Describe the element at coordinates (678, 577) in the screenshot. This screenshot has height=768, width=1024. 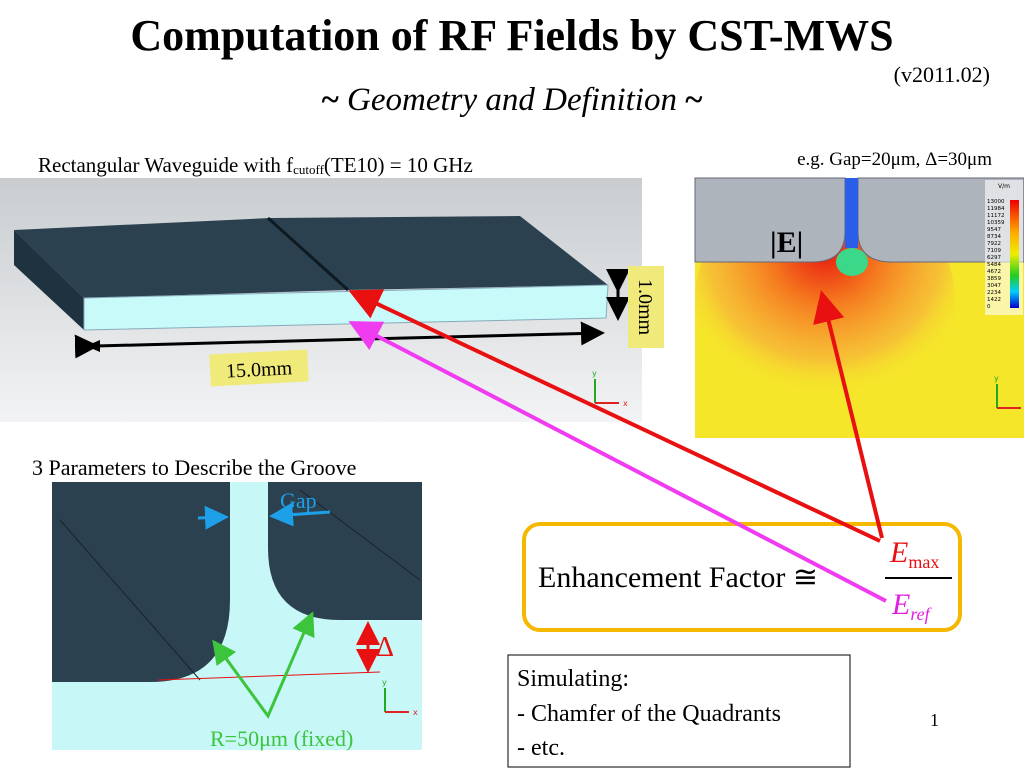
I see `definition-text: Enhancement Factor ≅` at that location.